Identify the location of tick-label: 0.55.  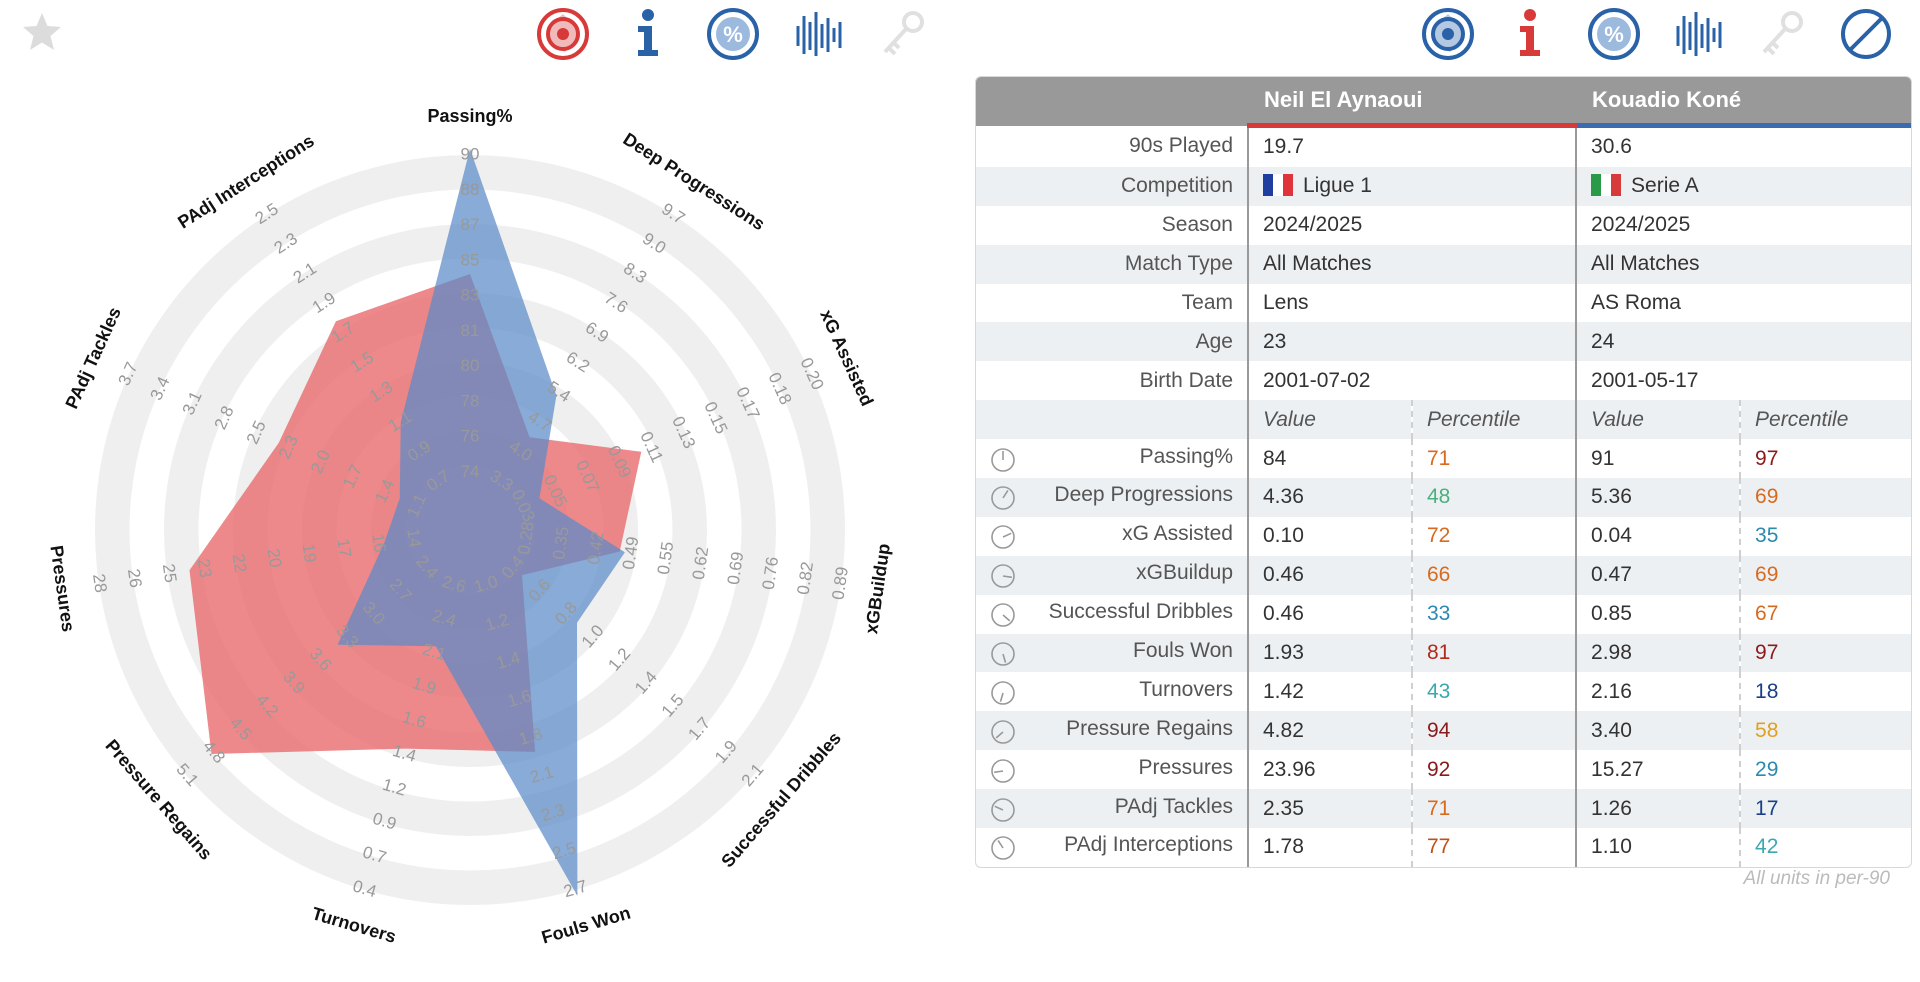
(666, 557).